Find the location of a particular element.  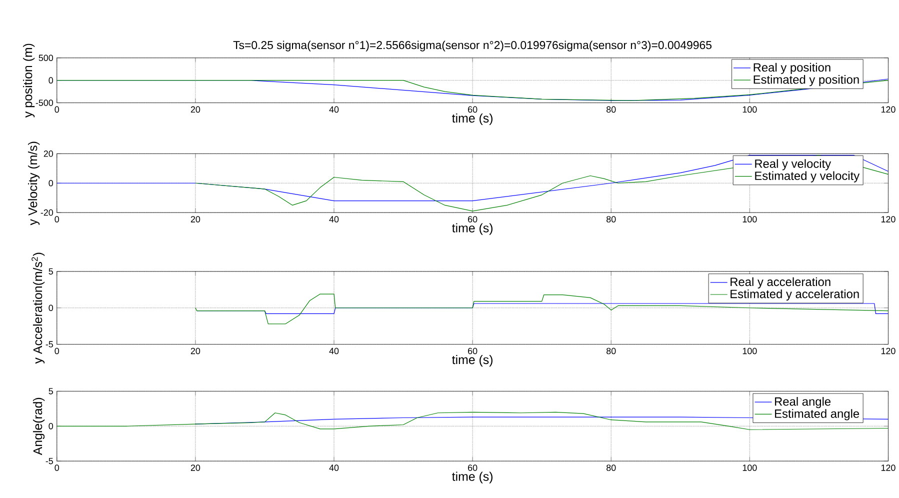

y-tick-label: -20 is located at coordinates (47, 212).